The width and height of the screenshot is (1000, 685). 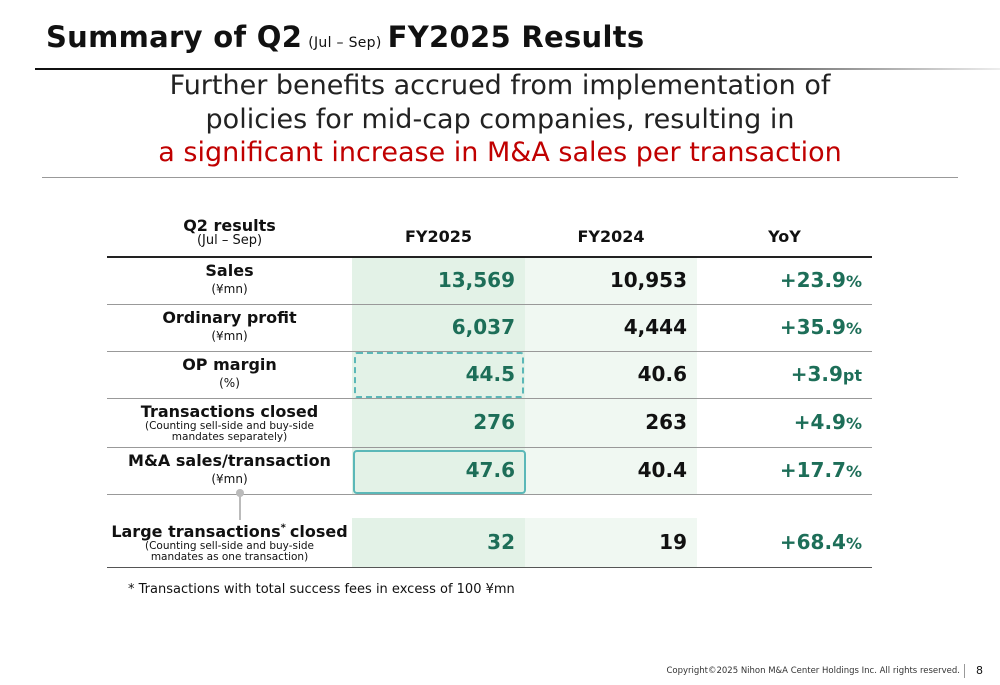 What do you see at coordinates (655, 327) in the screenshot?
I see `fy2024-value: 4,444` at bounding box center [655, 327].